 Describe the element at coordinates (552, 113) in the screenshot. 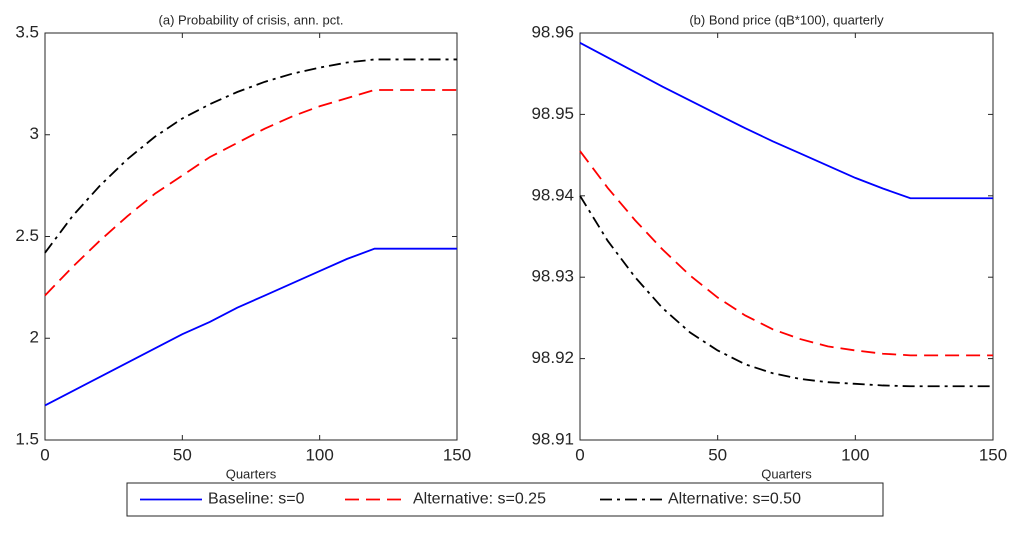

I see `y-tick-label: 98.95` at that location.